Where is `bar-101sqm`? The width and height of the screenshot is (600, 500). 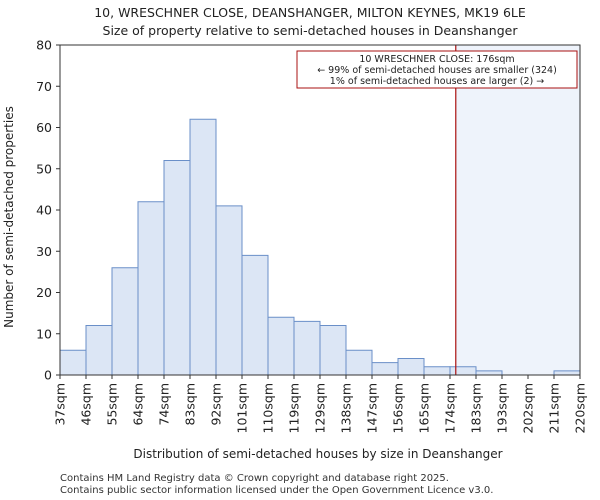 bar-101sqm is located at coordinates (255, 315).